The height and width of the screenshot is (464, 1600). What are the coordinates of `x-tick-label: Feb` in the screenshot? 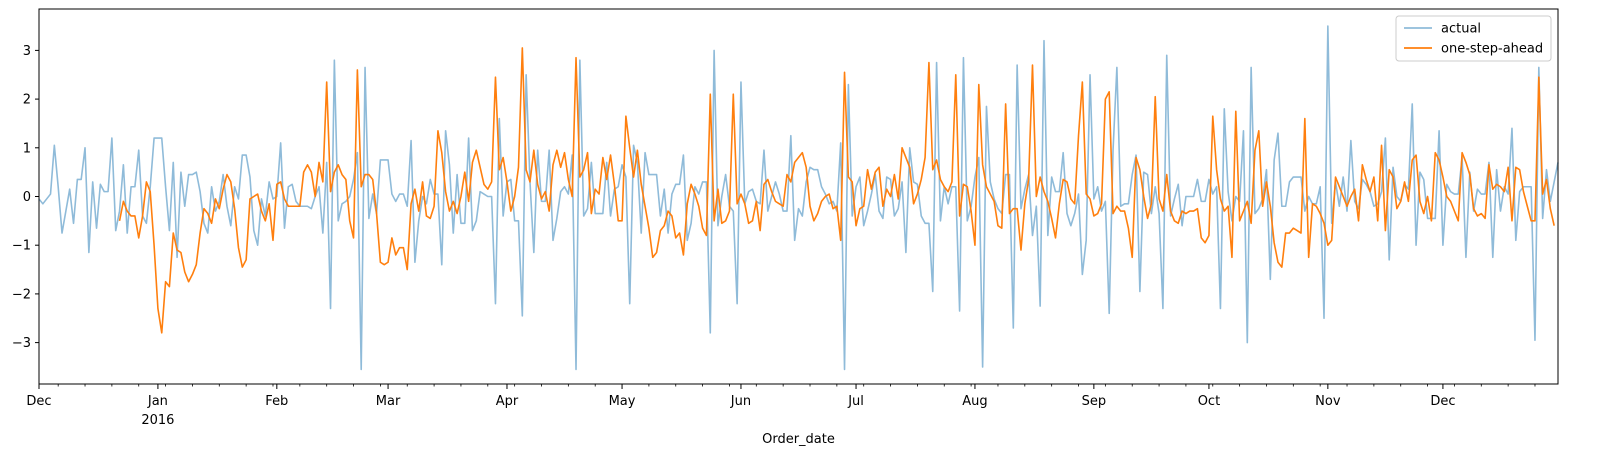 It's located at (276, 401).